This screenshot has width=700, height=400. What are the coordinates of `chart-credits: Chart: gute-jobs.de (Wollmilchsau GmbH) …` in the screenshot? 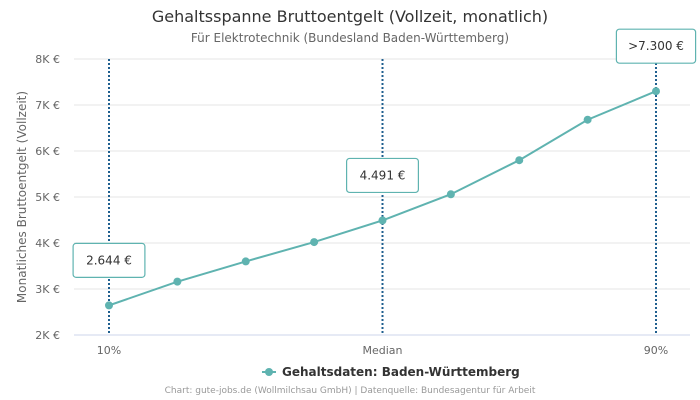 It's located at (350, 391).